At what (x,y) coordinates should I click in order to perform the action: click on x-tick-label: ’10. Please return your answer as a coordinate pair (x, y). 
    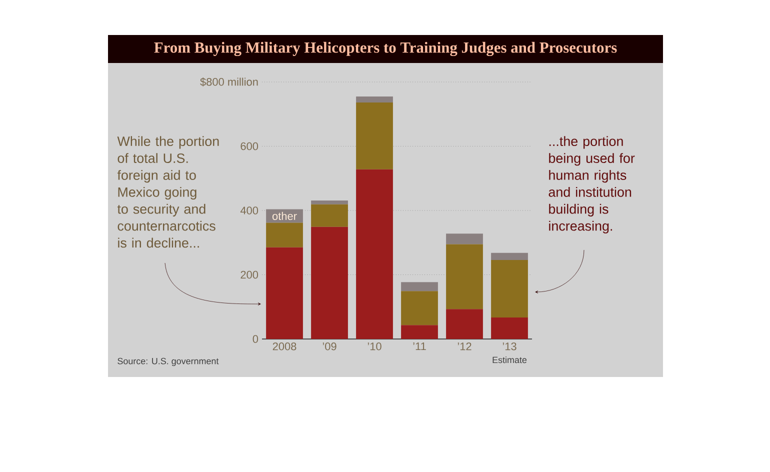
    Looking at the image, I should click on (375, 346).